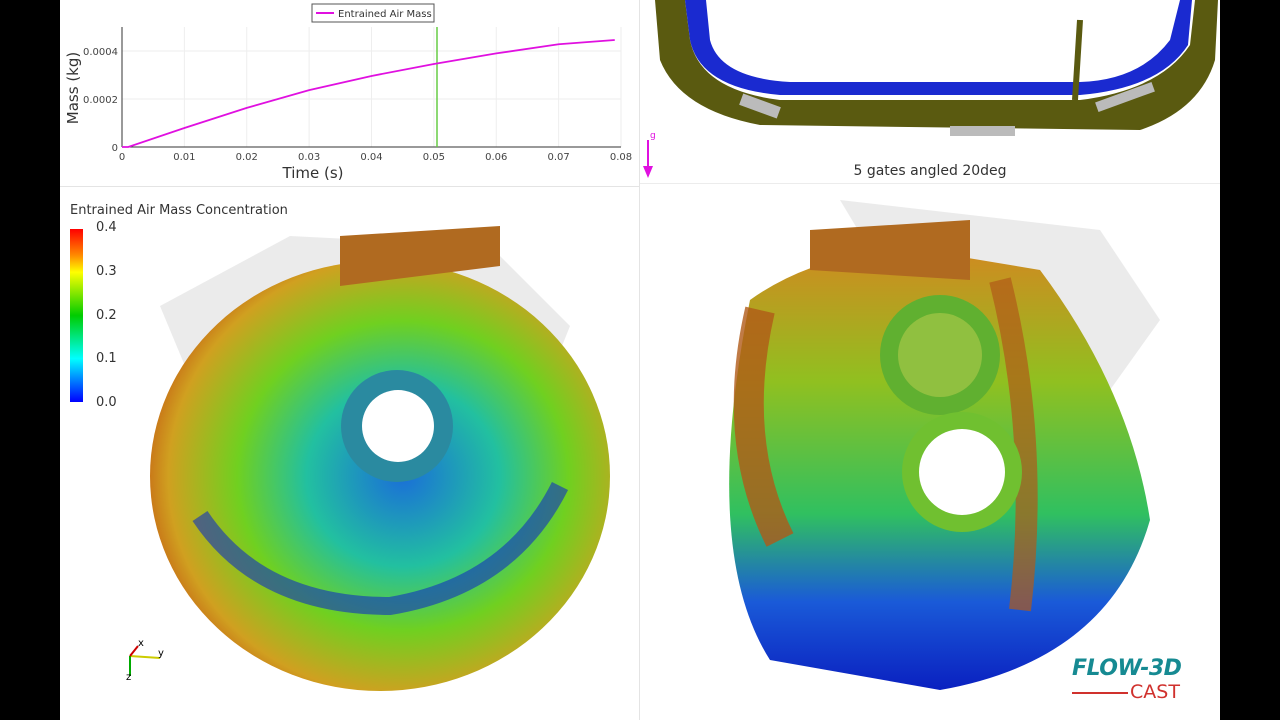 This screenshot has height=720, width=1280. Describe the element at coordinates (106, 315) in the screenshot. I see `colorbar-label: 0.2` at that location.